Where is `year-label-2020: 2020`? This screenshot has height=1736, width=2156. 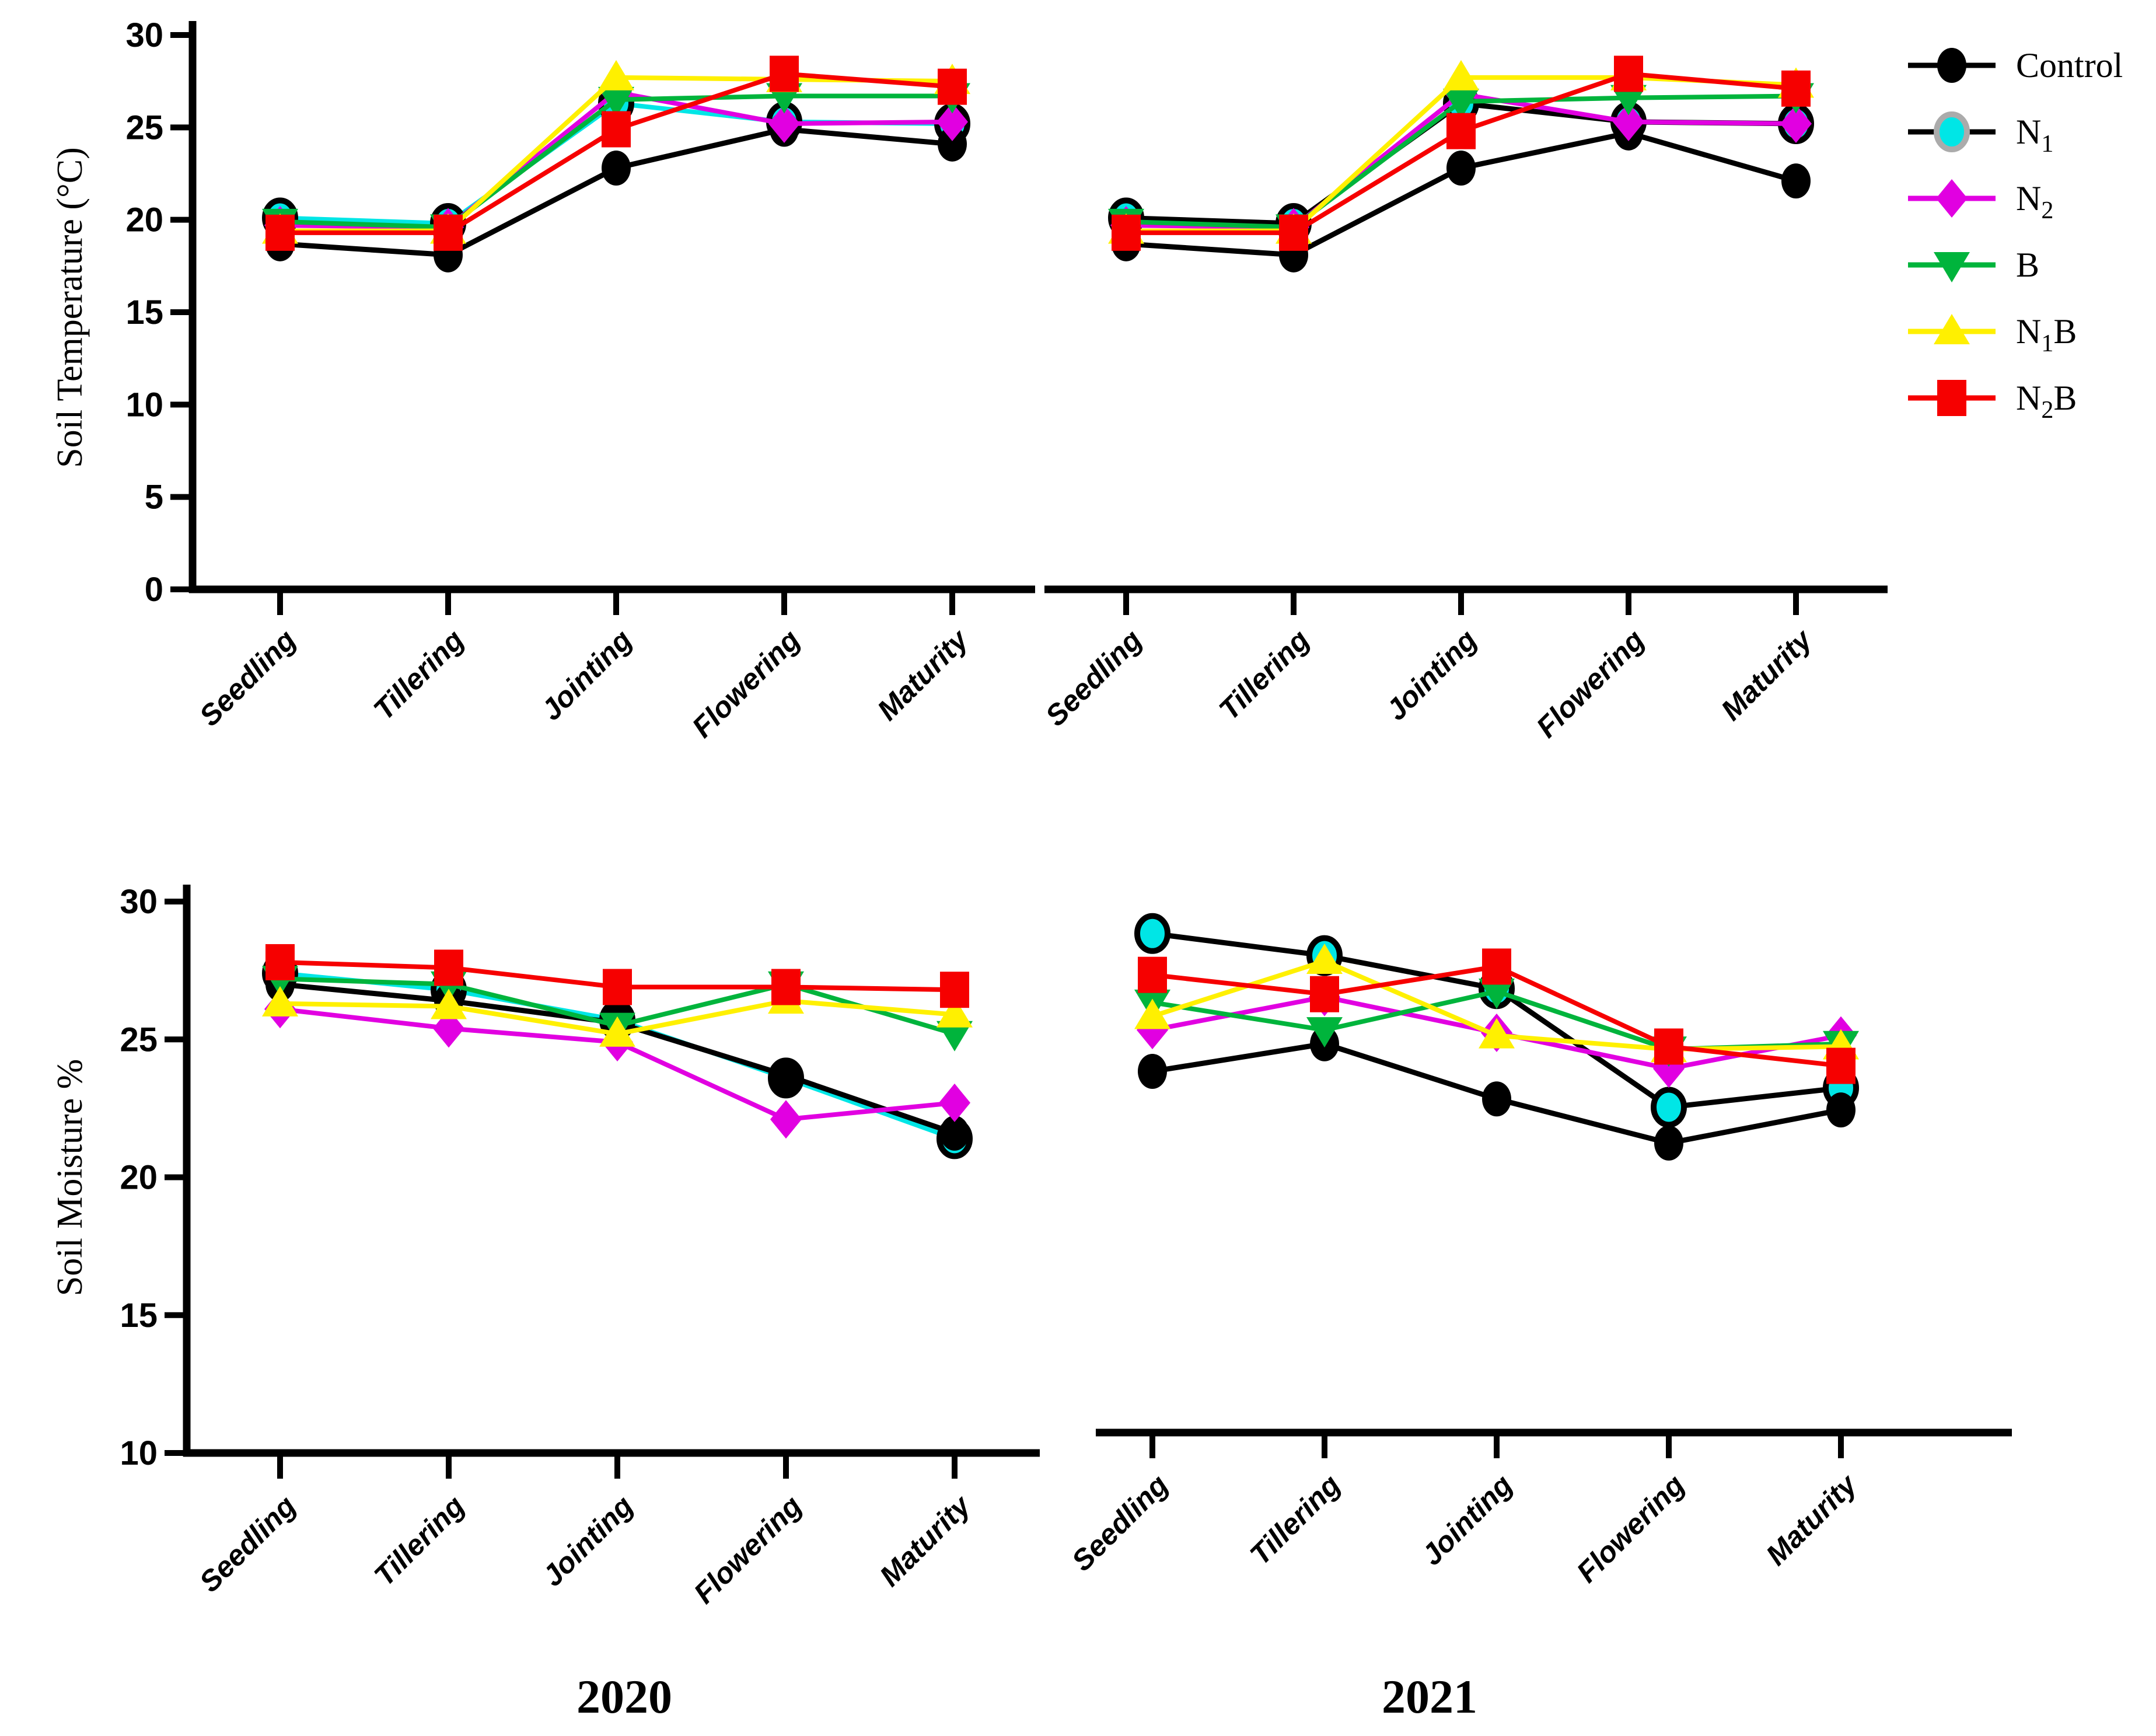 year-label-2020: 2020 is located at coordinates (624, 1696).